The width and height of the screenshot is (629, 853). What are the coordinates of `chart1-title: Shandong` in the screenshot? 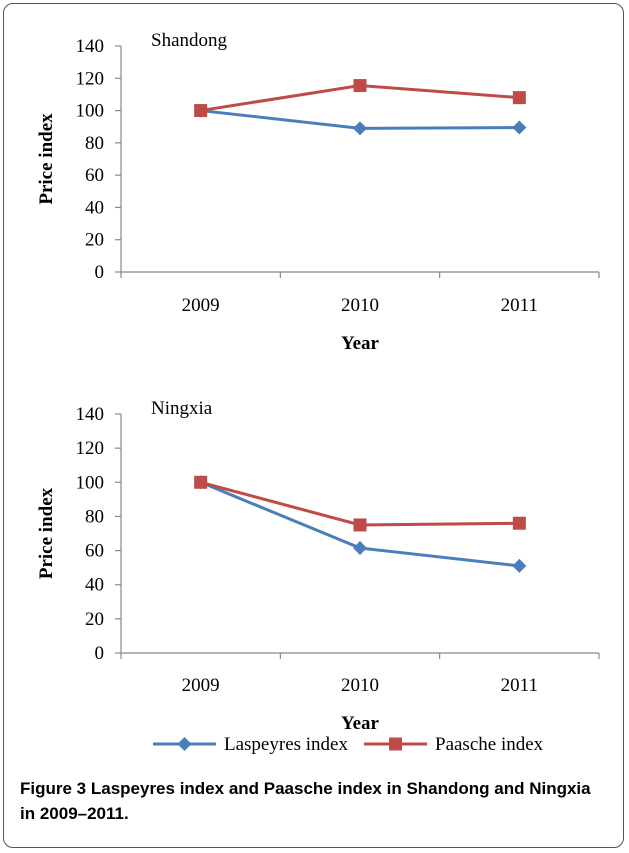 It's located at (189, 40).